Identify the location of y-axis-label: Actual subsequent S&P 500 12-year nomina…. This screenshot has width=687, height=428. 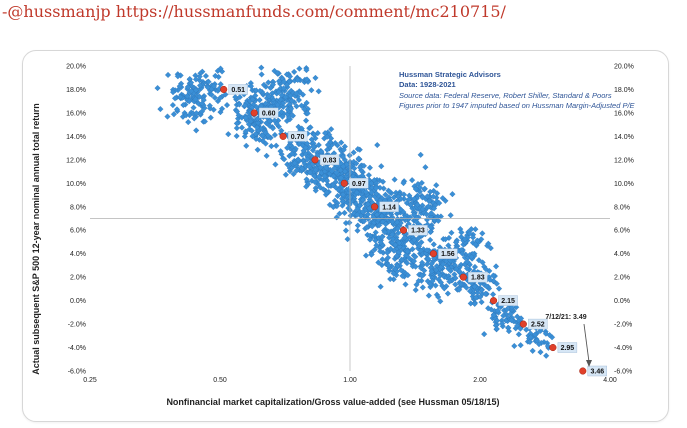
(36, 238).